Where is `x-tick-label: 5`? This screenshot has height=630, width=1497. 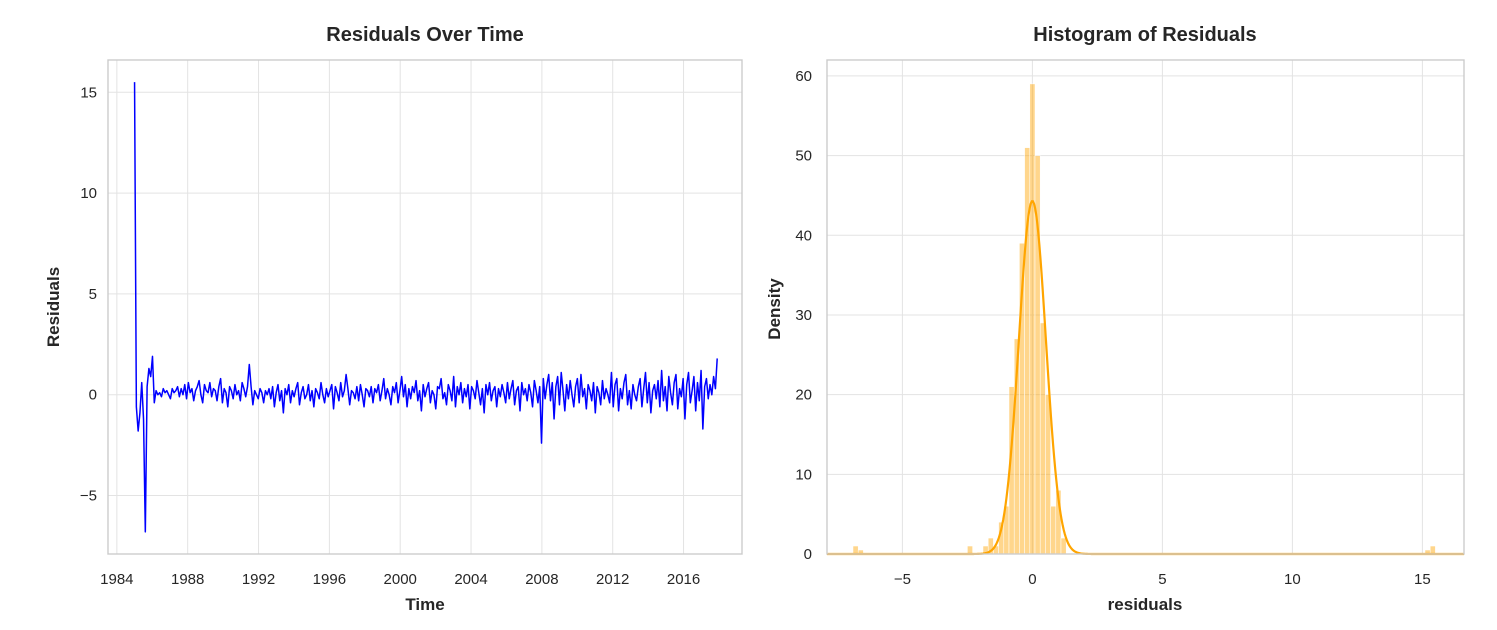
x-tick-label: 5 is located at coordinates (1162, 579).